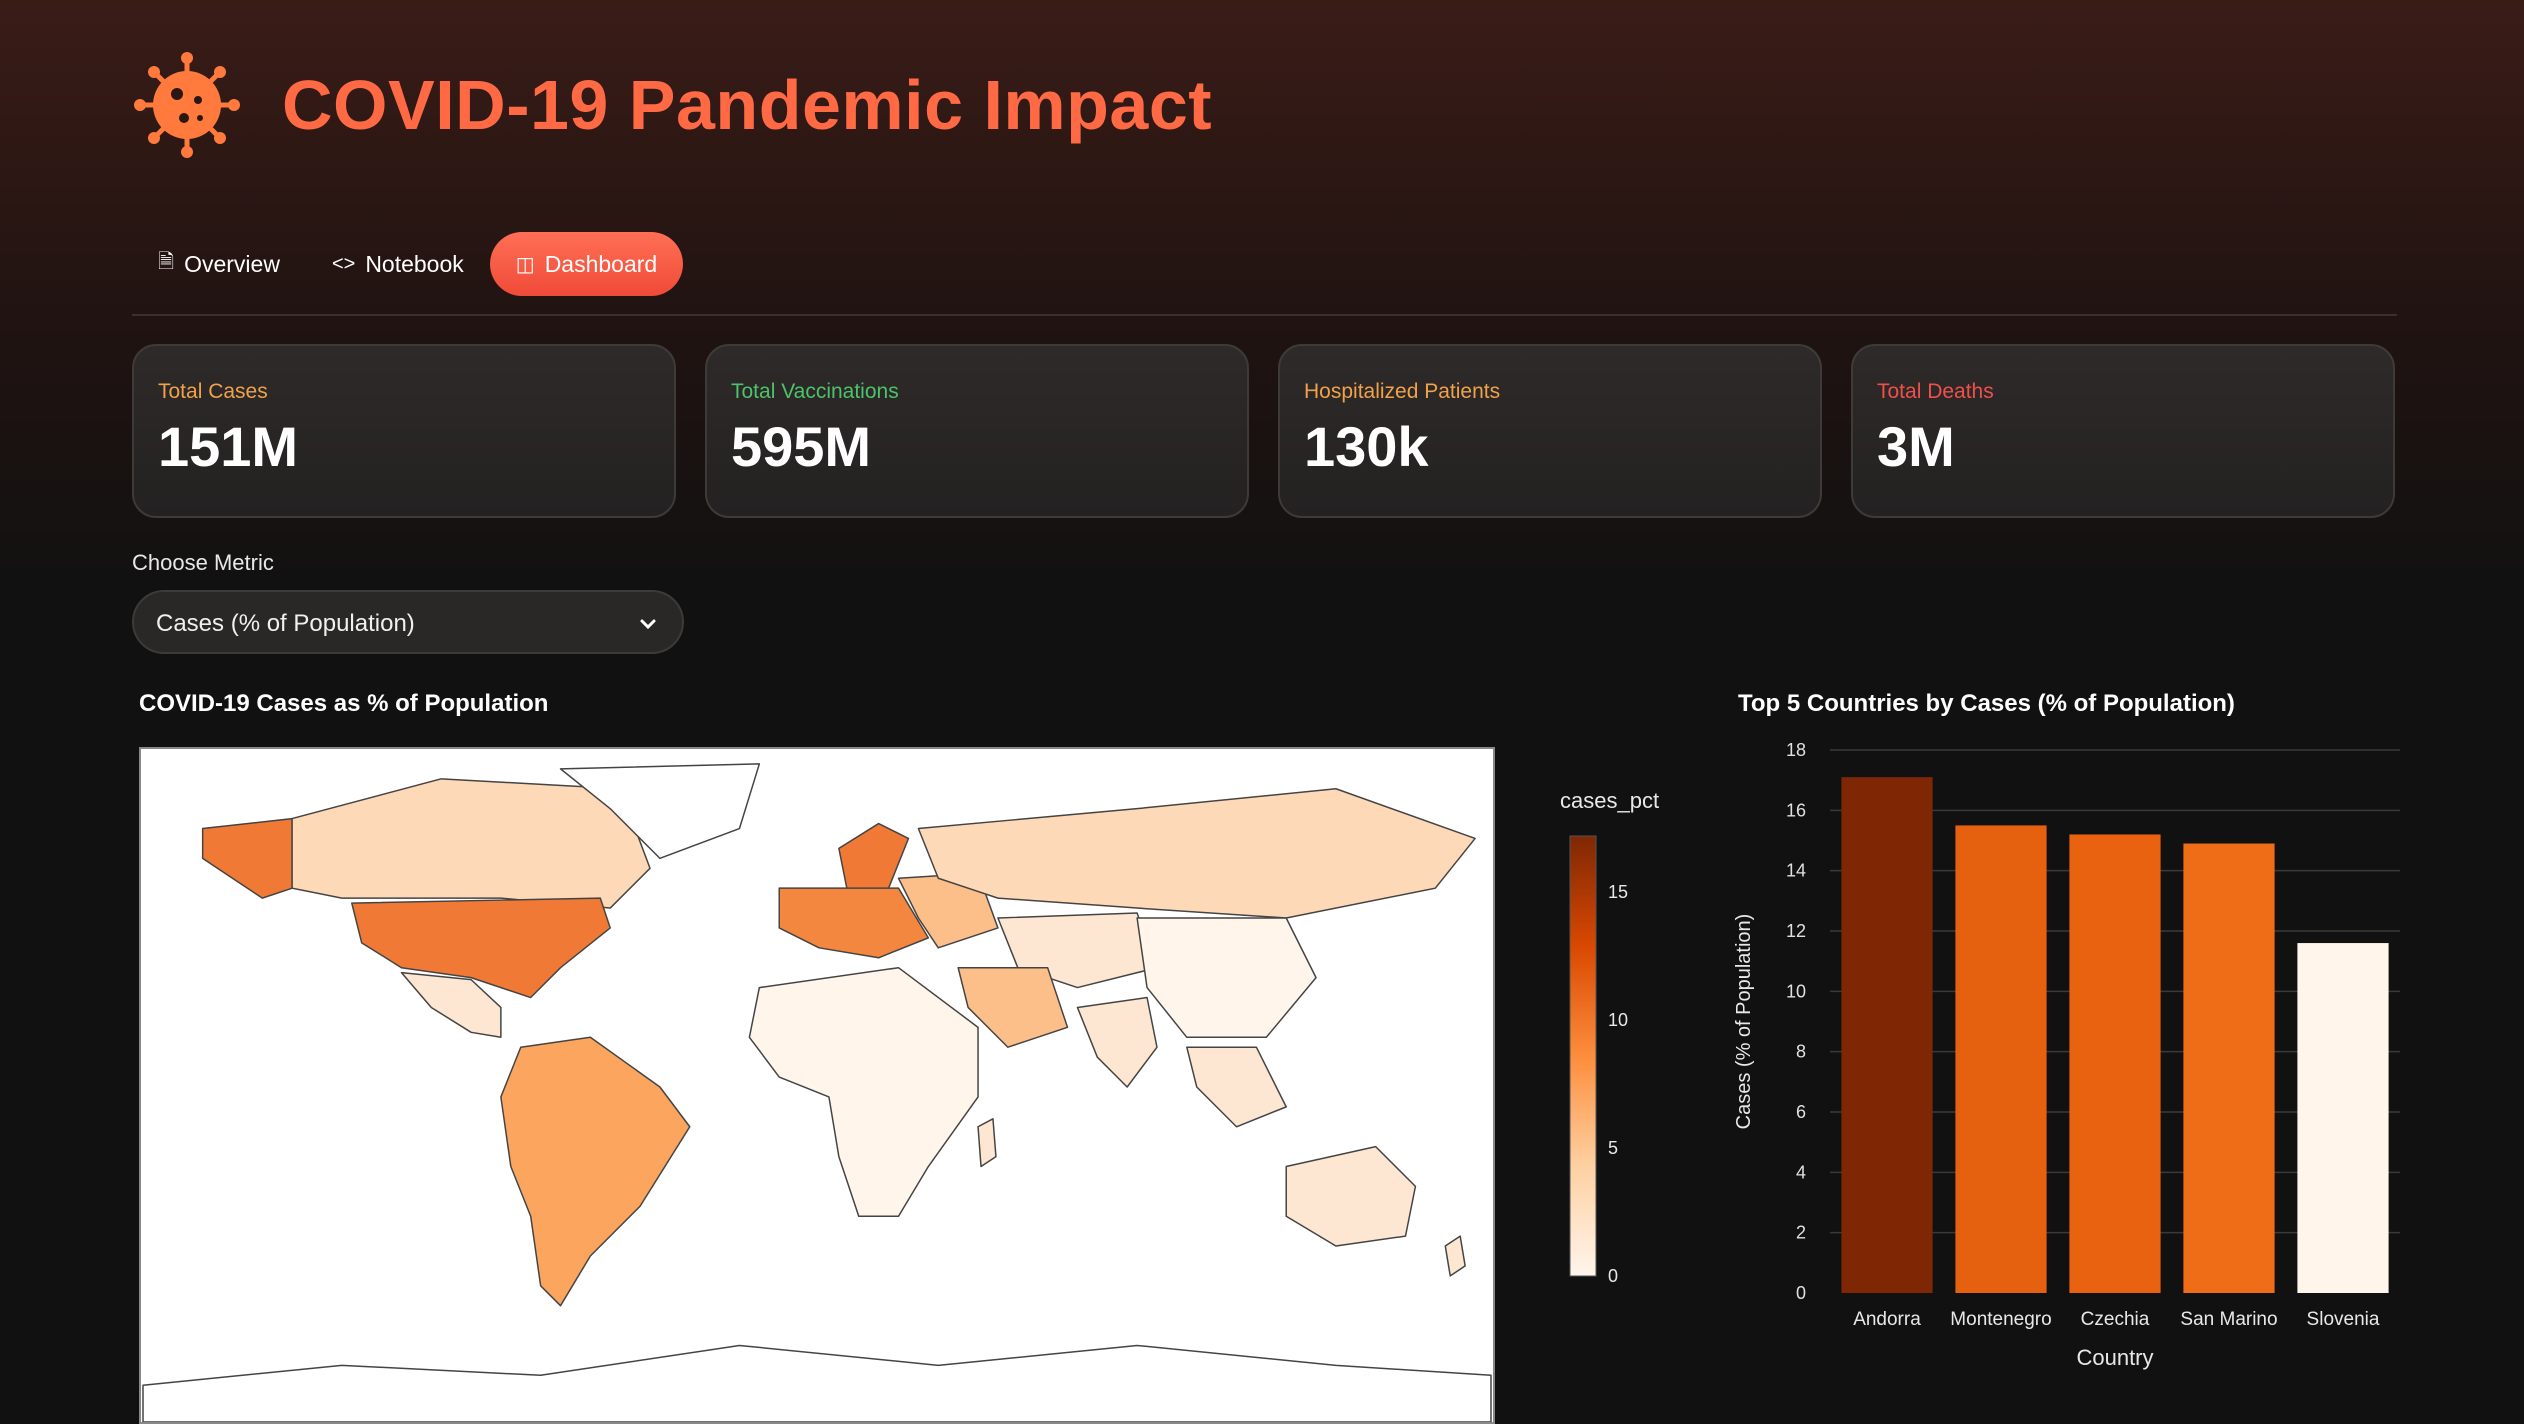 This screenshot has height=1424, width=2524. Describe the element at coordinates (595, 1171) in the screenshot. I see `region-south-america` at that location.